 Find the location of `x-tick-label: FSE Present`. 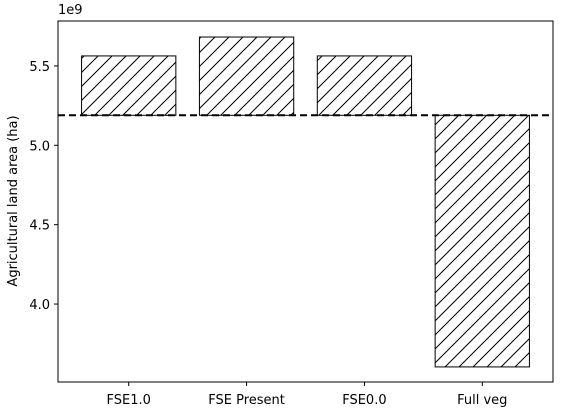

x-tick-label: FSE Present is located at coordinates (246, 400).